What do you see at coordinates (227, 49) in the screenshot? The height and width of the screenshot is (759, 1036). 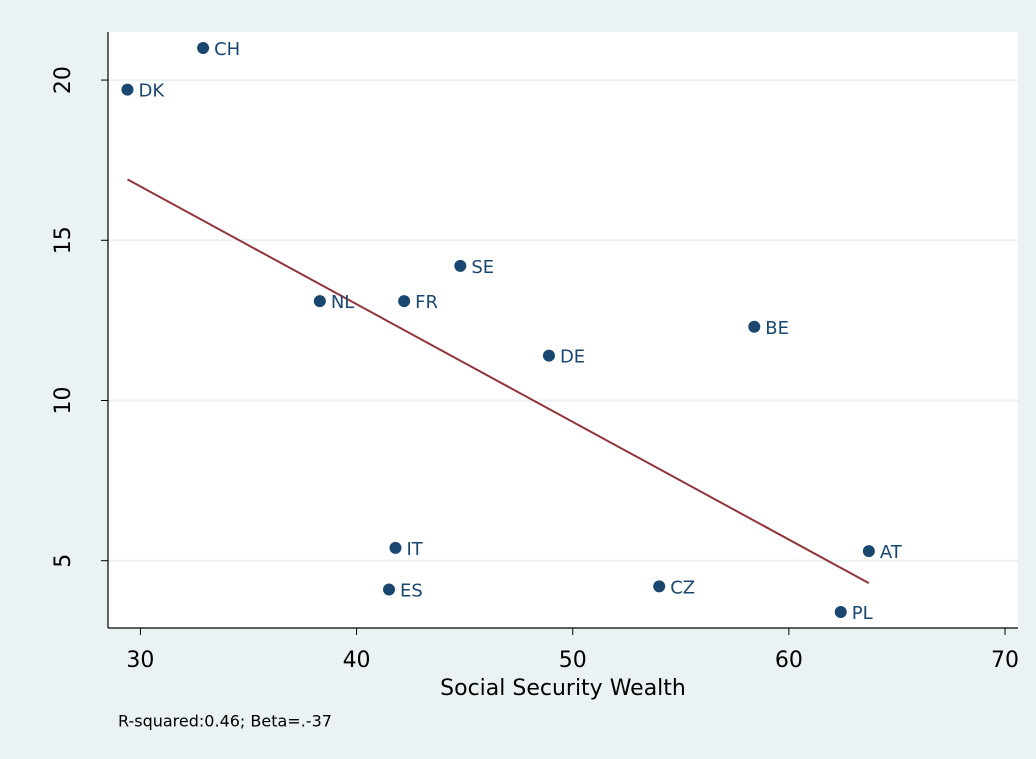 I see `point-label: CH` at bounding box center [227, 49].